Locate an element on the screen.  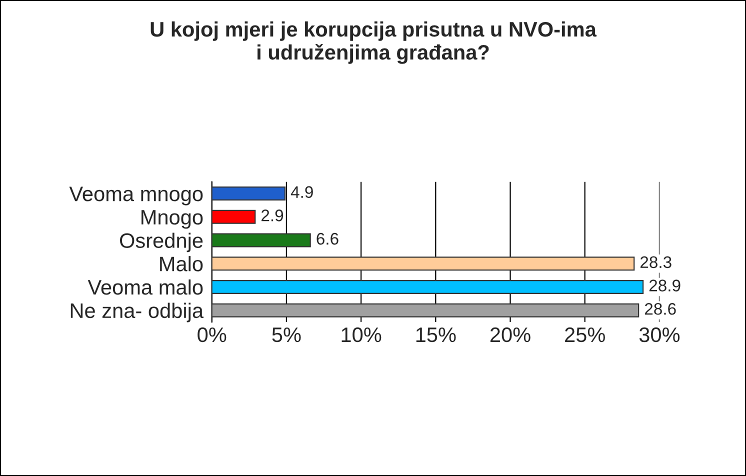
x-tick-label: 20% is located at coordinates (510, 334).